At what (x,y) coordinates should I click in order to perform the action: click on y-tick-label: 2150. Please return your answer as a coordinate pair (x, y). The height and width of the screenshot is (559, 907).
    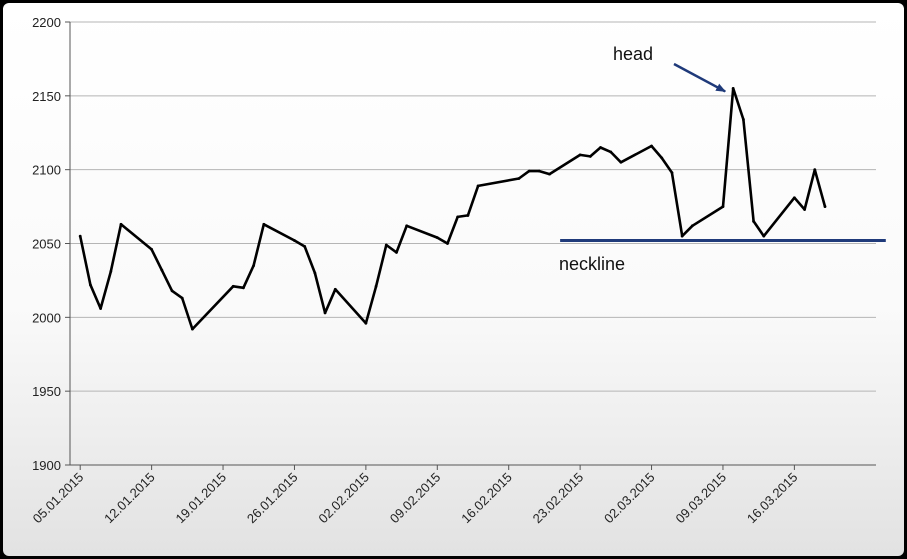
    Looking at the image, I should click on (46, 96).